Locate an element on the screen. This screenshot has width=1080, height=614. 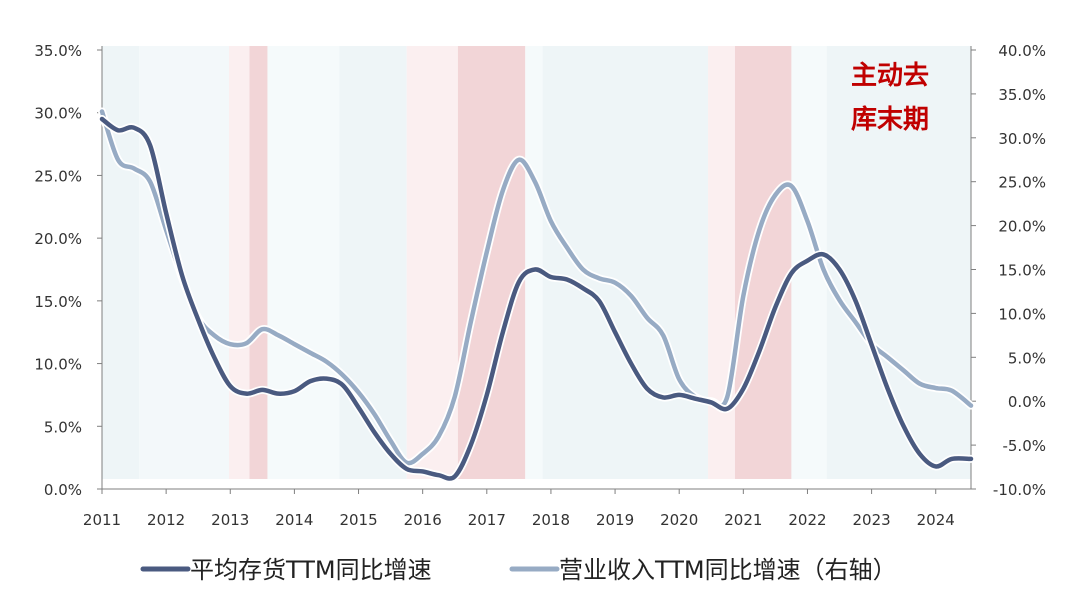
x-axis-tick-label: 2014 is located at coordinates (294, 520).